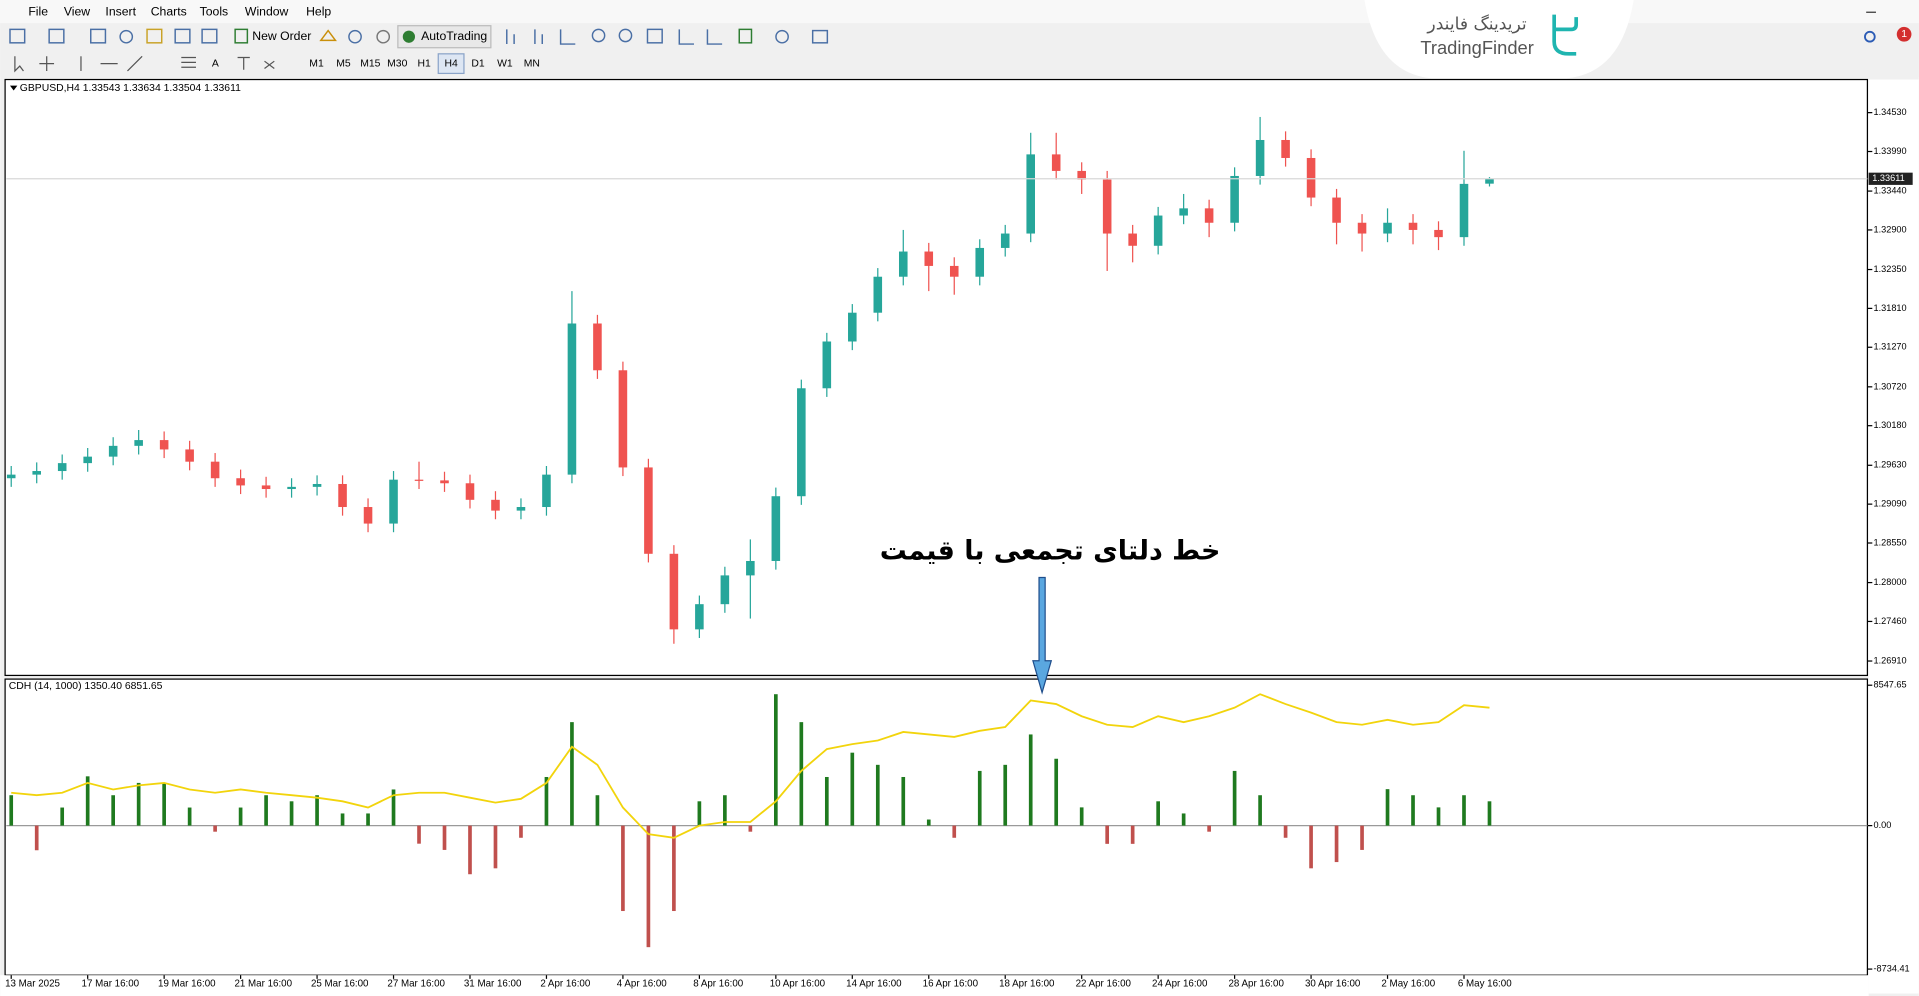  Describe the element at coordinates (798, 983) in the screenshot. I see `x-tick-label: 10 Apr 16:00` at that location.